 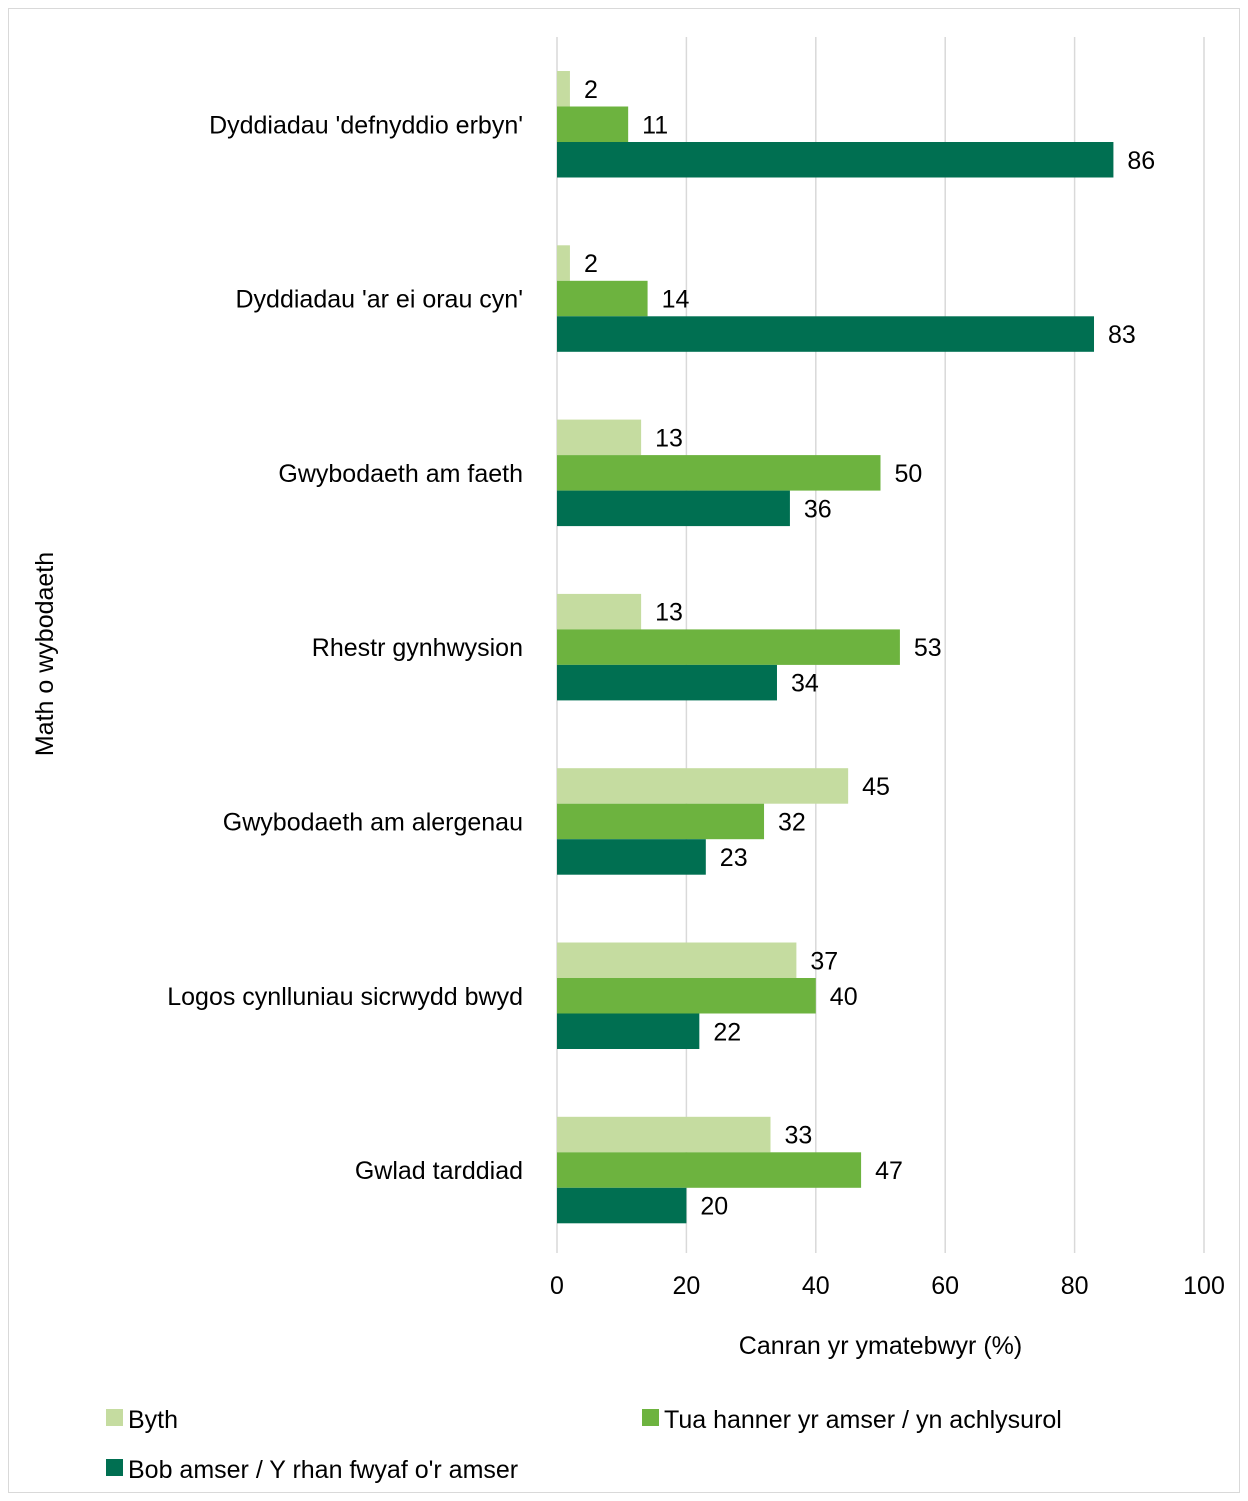 What do you see at coordinates (909, 474) in the screenshot?
I see `data-label: 50` at bounding box center [909, 474].